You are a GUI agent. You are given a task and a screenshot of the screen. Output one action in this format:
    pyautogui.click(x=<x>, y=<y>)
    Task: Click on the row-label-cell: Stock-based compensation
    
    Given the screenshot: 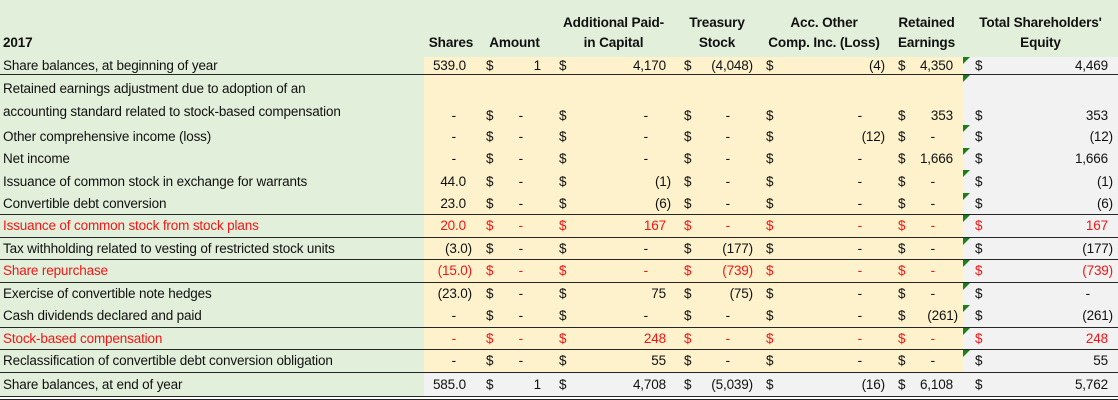 What is the action you would take?
    pyautogui.click(x=212, y=338)
    